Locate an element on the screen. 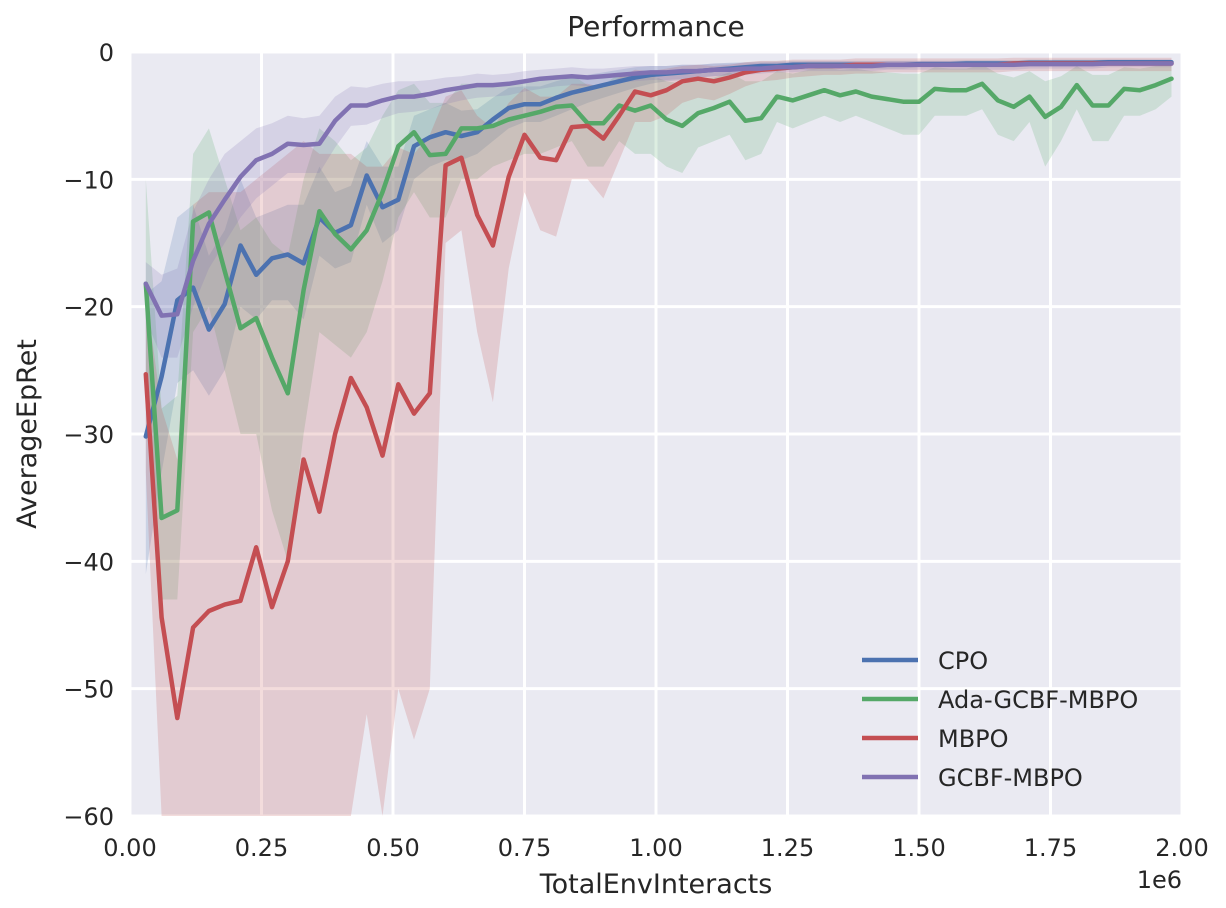  legend-label-mbpo: MBPO is located at coordinates (973, 739).